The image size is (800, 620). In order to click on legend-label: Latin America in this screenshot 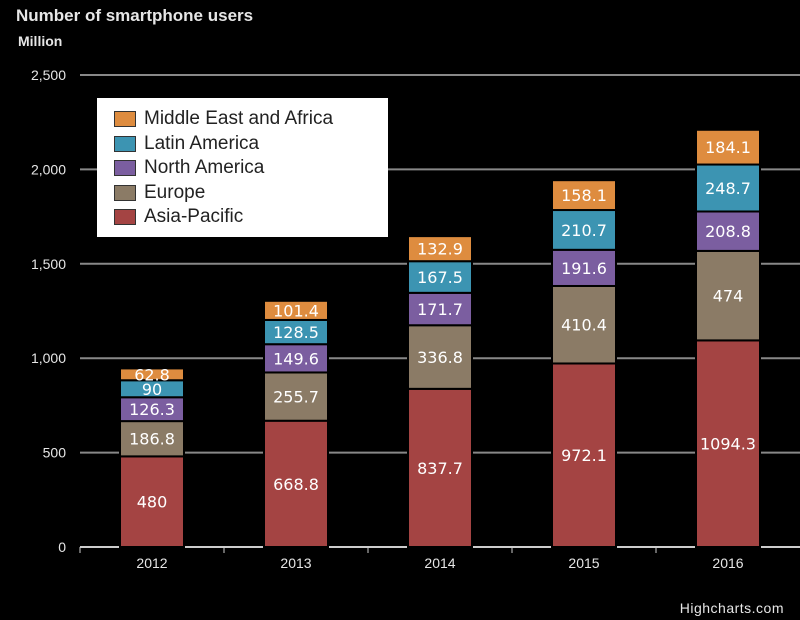, I will do `click(202, 143)`.